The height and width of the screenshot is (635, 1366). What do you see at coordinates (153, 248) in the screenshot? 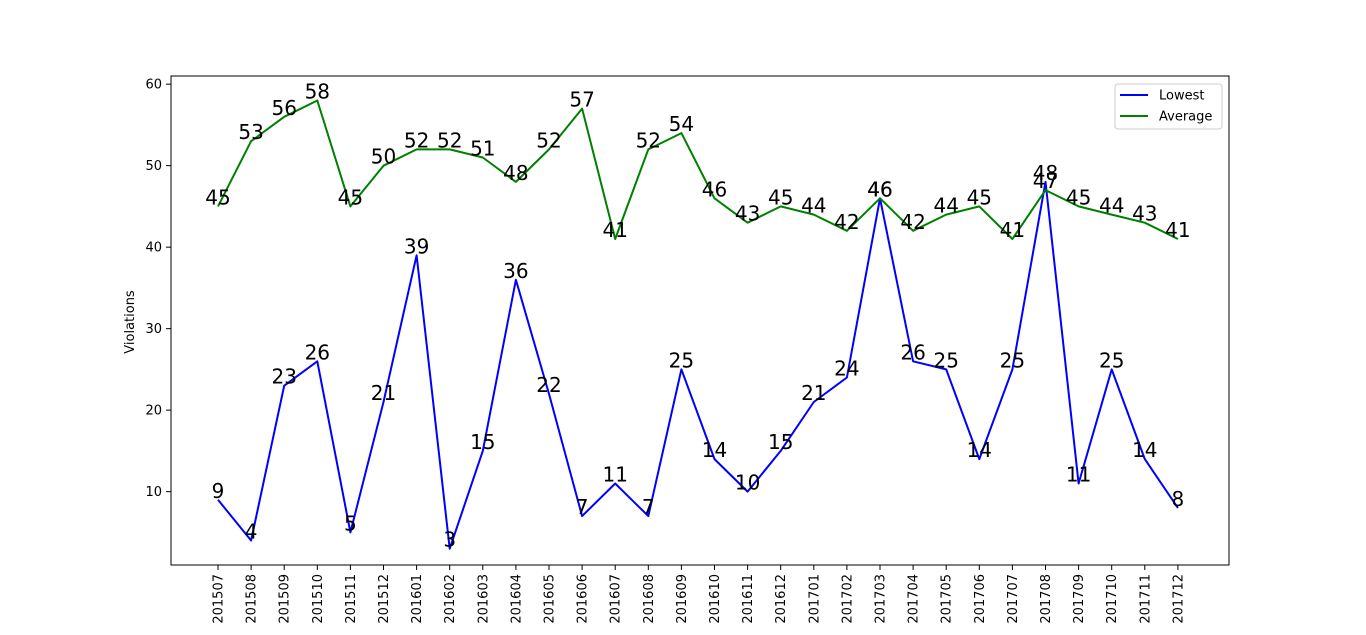
I see `y-tick-label: 40` at bounding box center [153, 248].